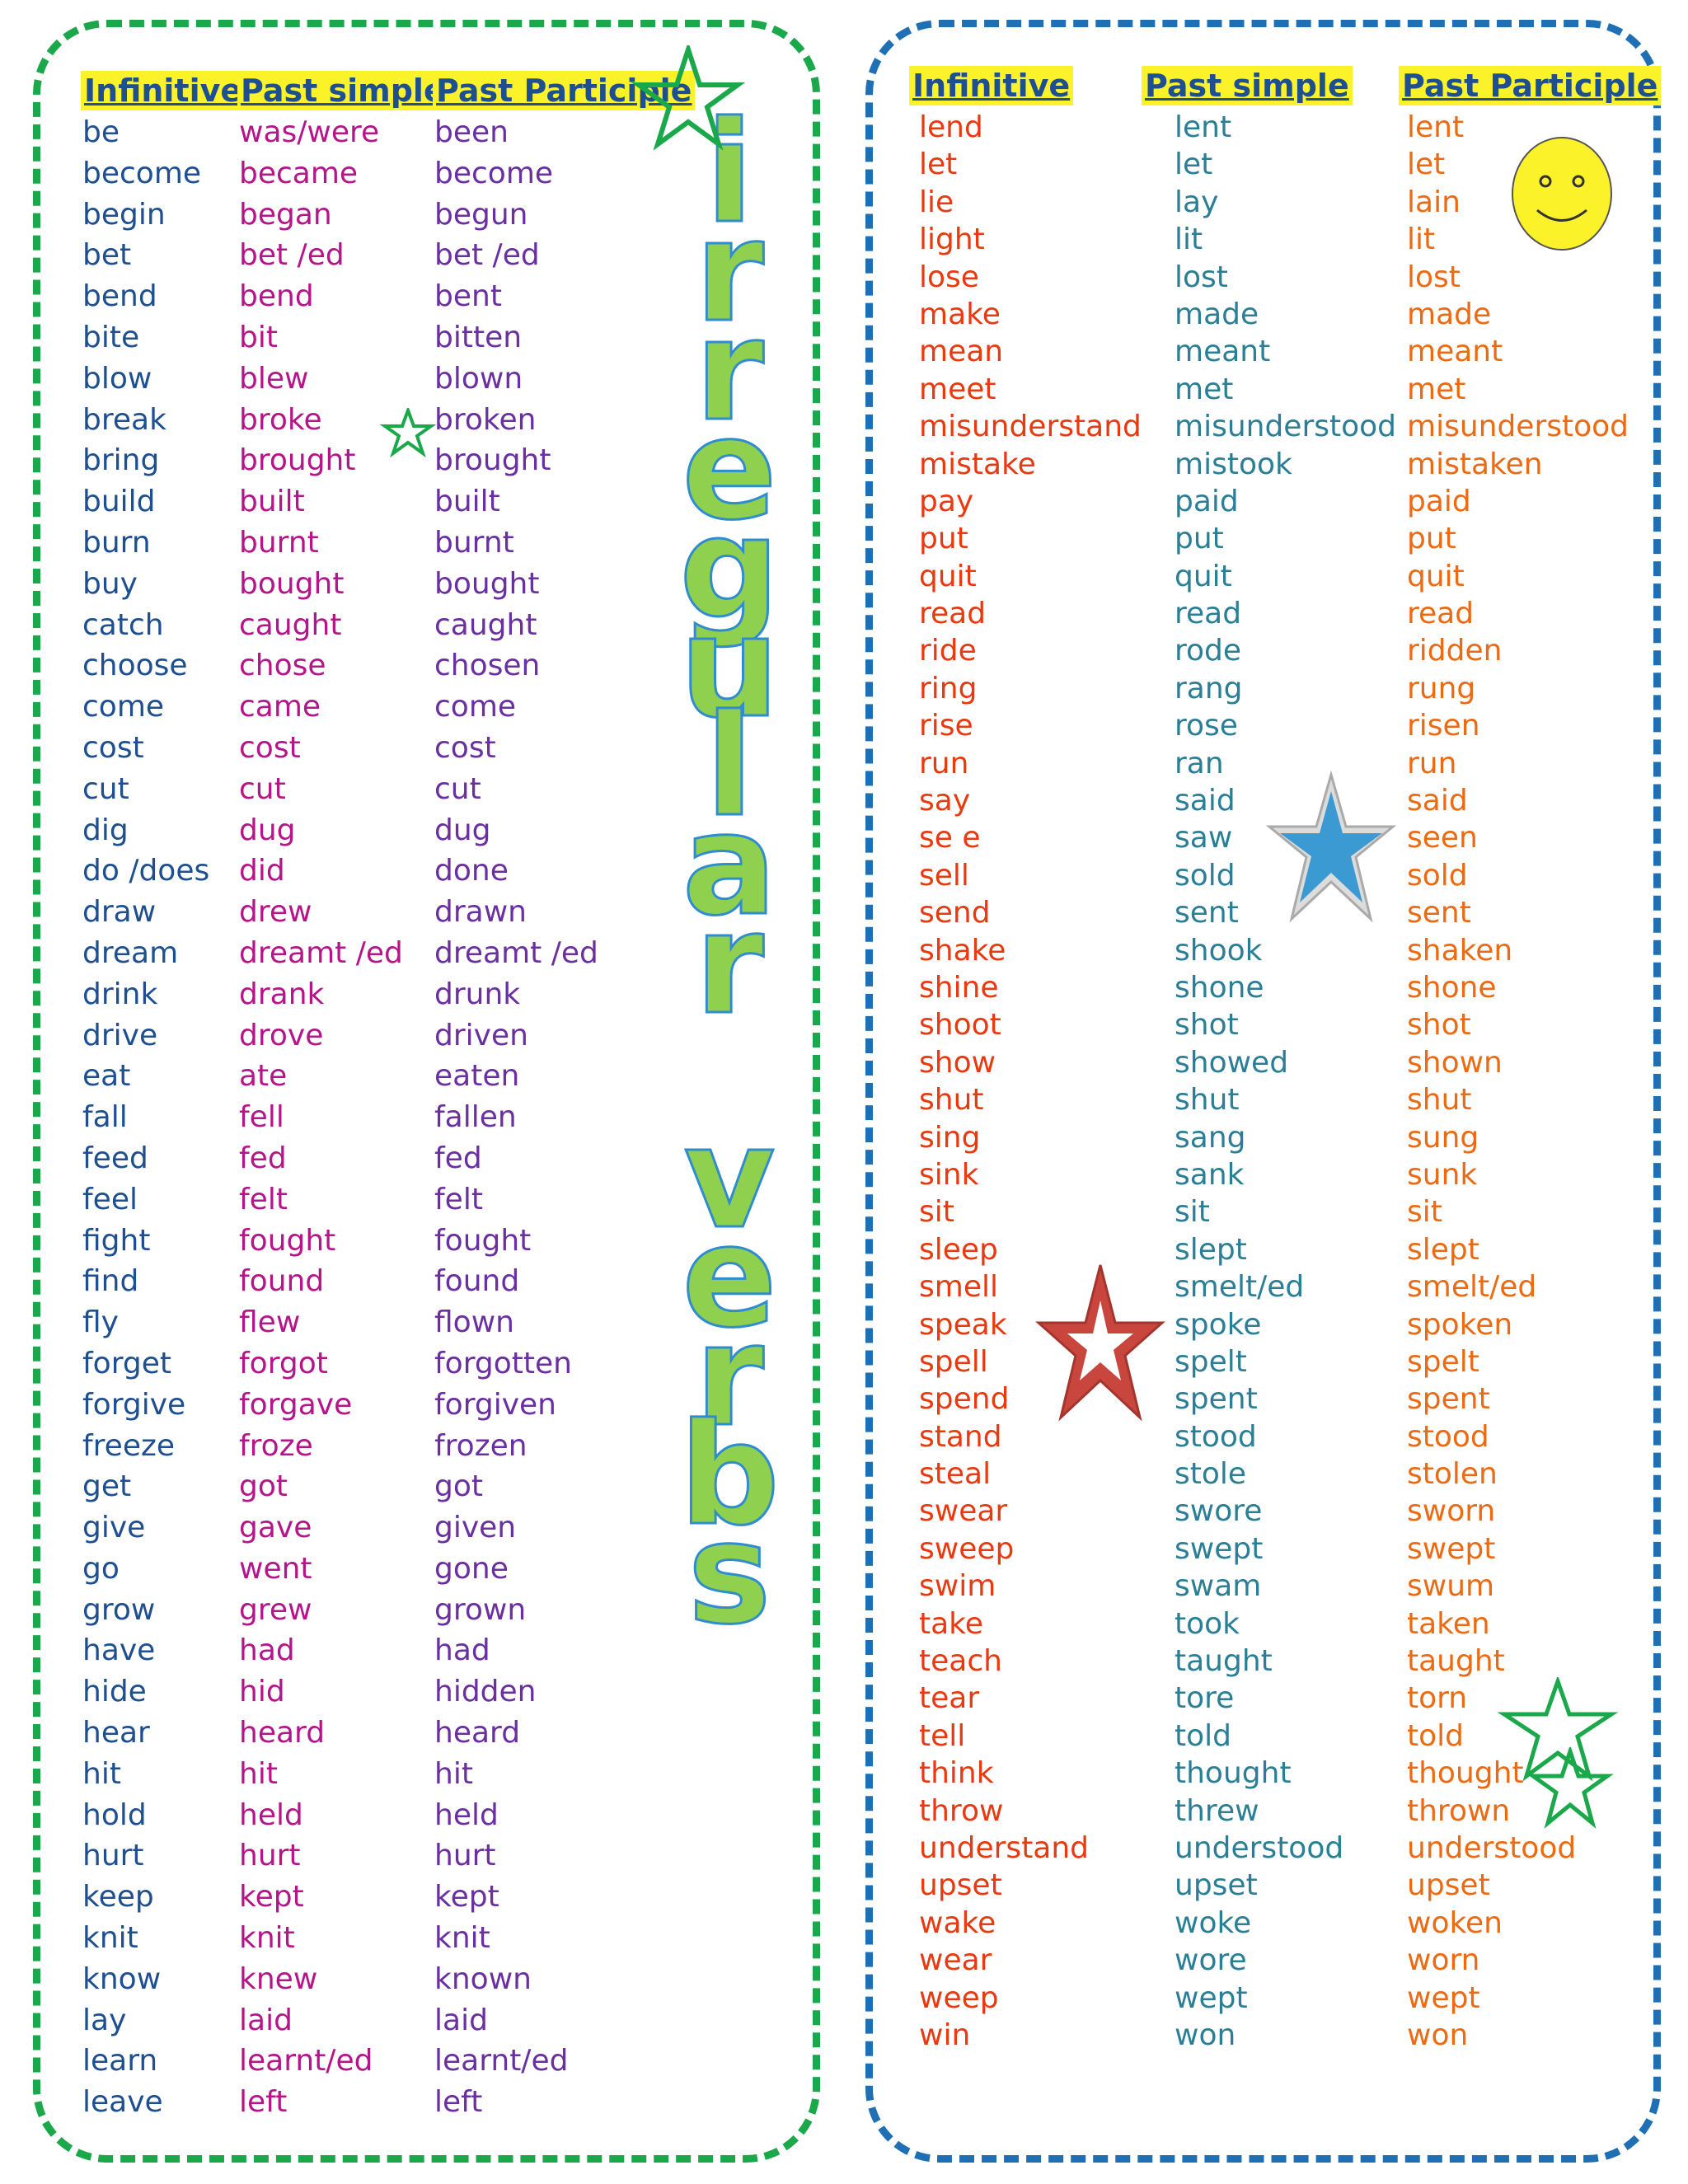 The image size is (1688, 2184). What do you see at coordinates (945, 801) in the screenshot?
I see `verb-cell: say` at bounding box center [945, 801].